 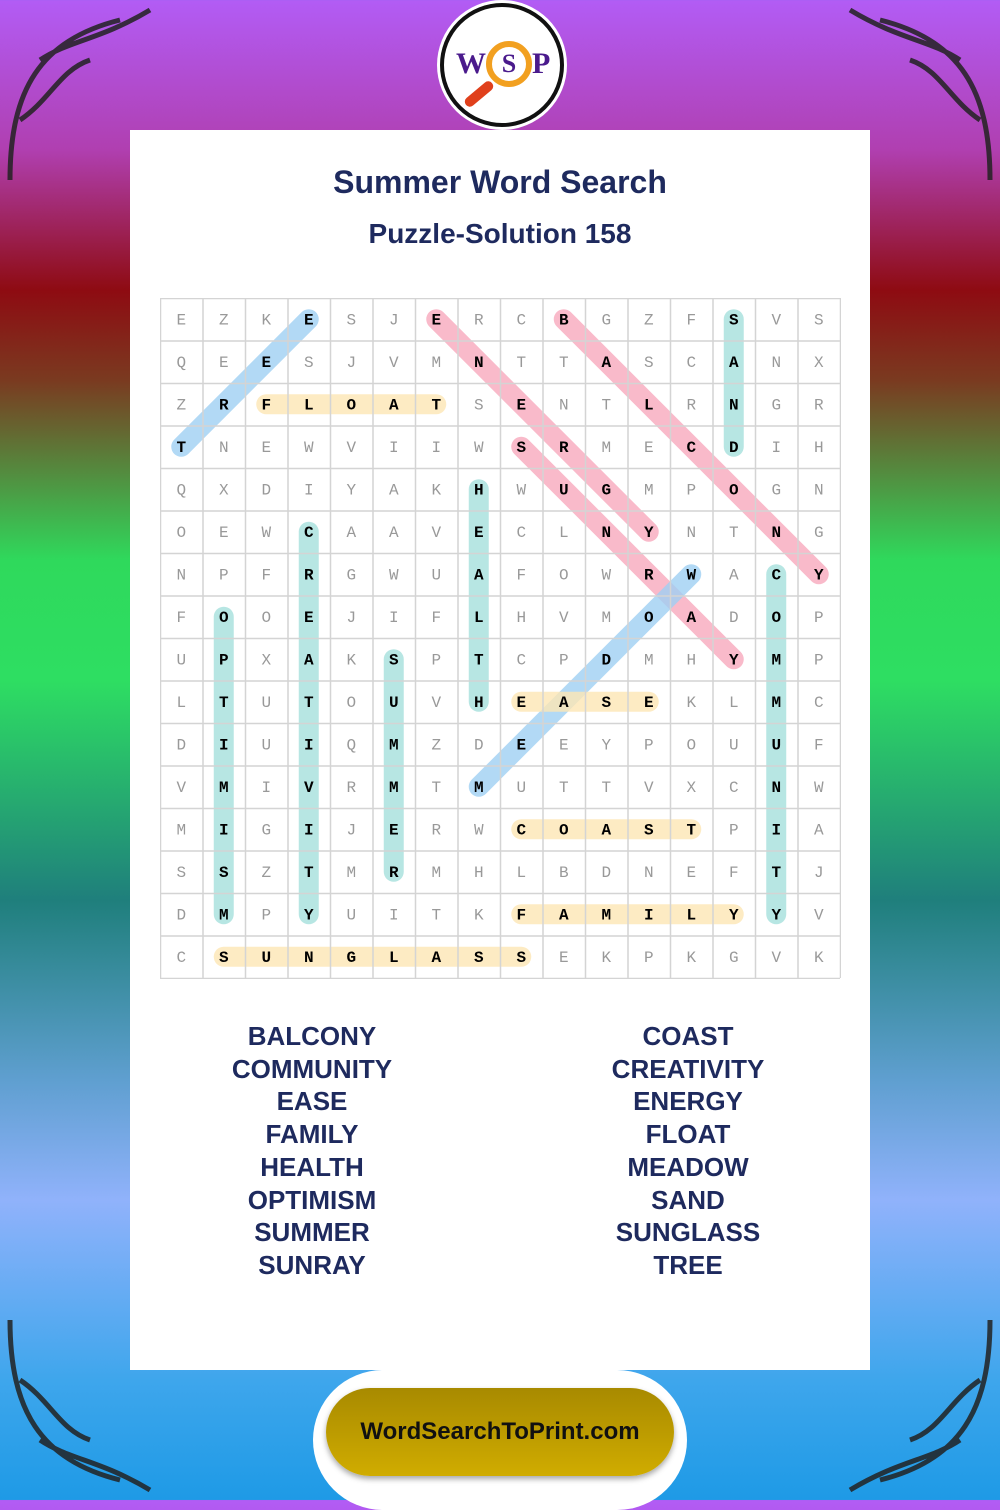 What do you see at coordinates (309, 575) in the screenshot?
I see `grid-letter-found: R` at bounding box center [309, 575].